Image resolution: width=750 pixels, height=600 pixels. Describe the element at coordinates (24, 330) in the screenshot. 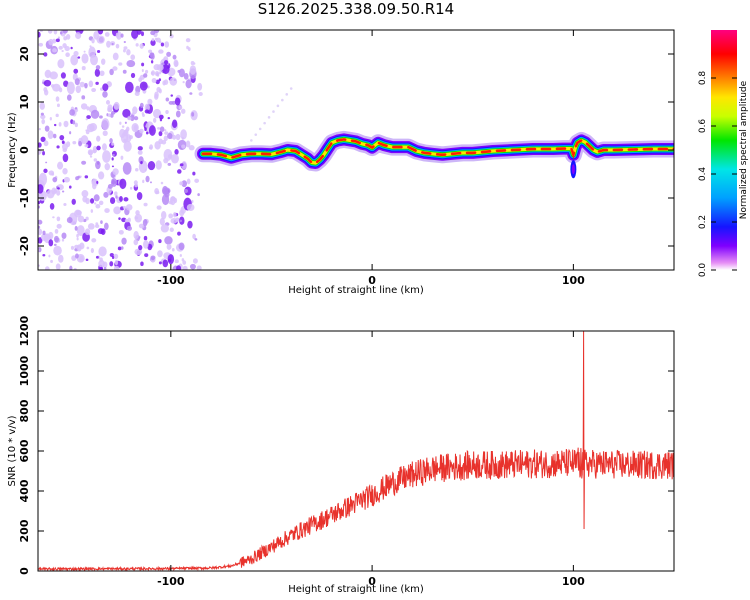

I see `snr-y-tick-label: 1200` at that location.